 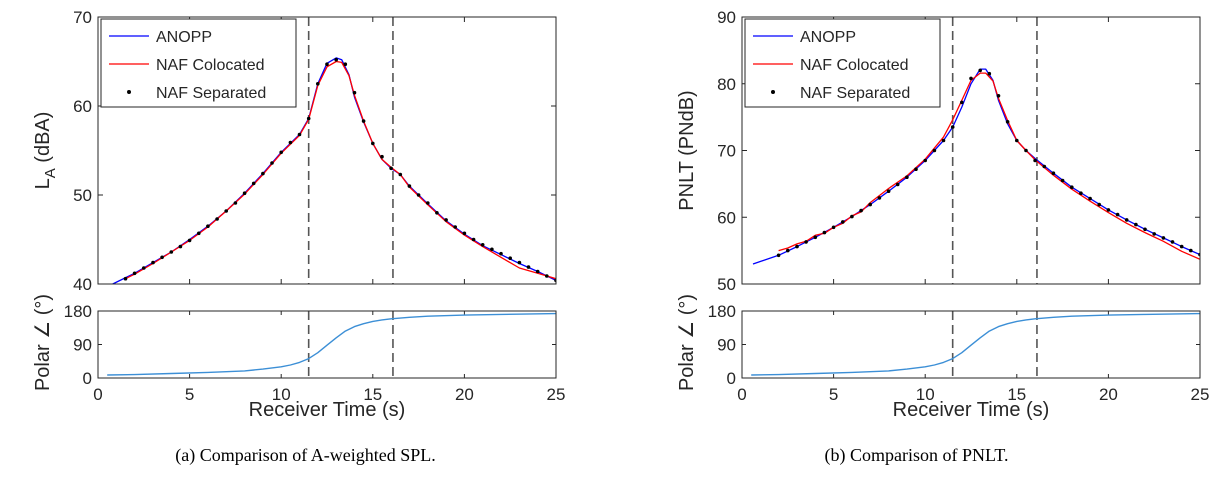 I want to click on ytick-label-b: 90, so click(x=726, y=17).